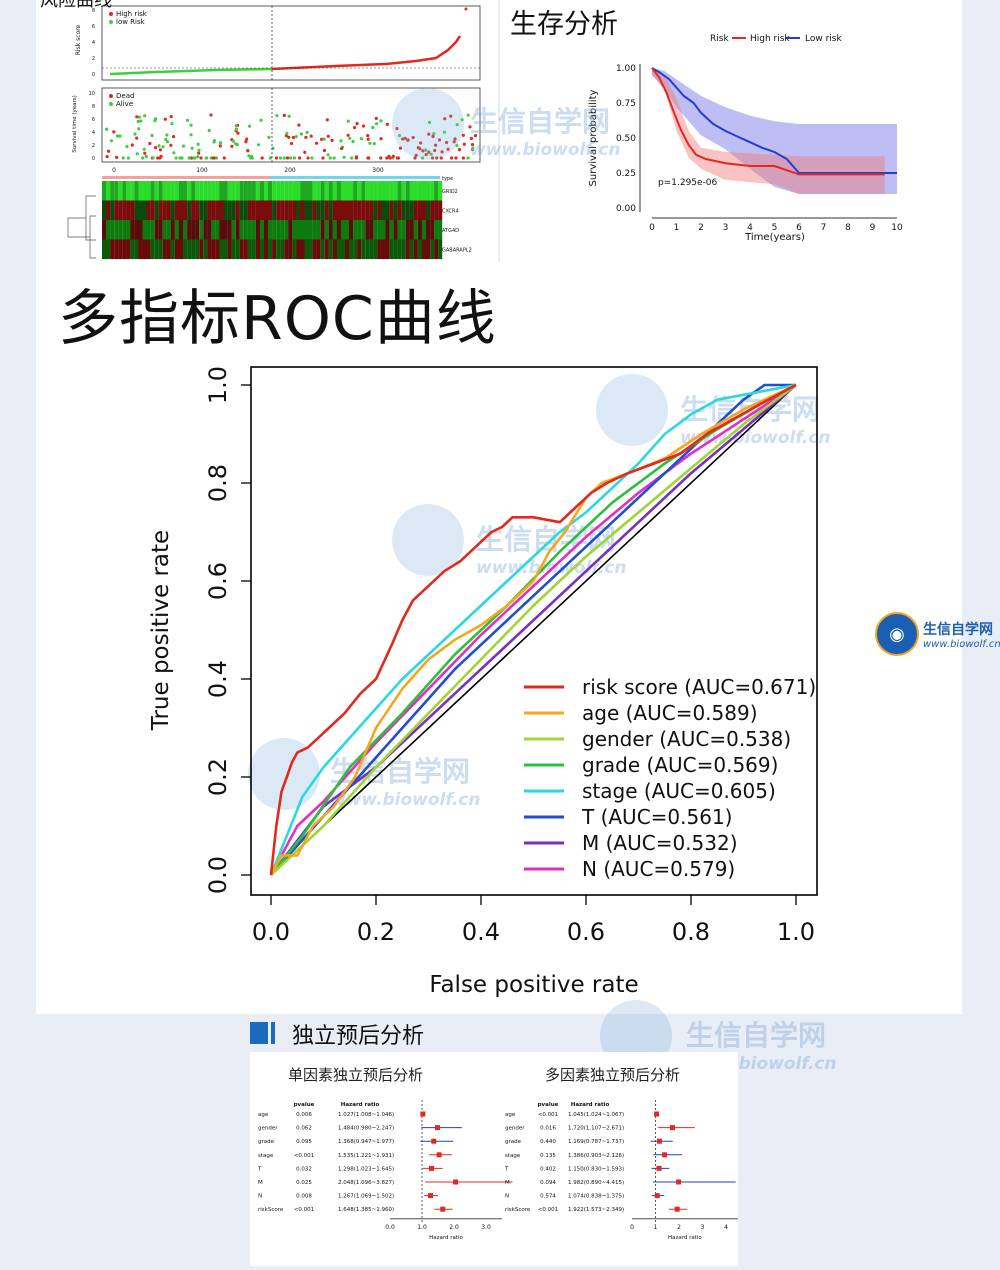 The width and height of the screenshot is (1000, 1270). What do you see at coordinates (494, 1159) in the screenshot?
I see `forest-panel` at bounding box center [494, 1159].